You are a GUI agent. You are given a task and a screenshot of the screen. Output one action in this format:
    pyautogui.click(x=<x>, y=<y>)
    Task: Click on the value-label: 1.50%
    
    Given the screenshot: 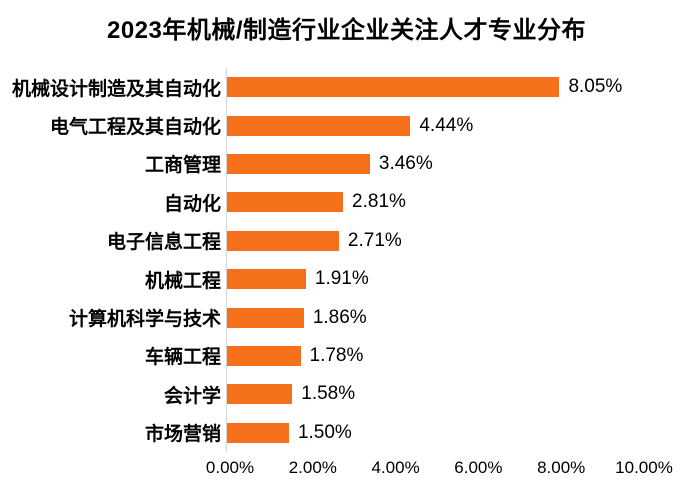 What is the action you would take?
    pyautogui.click(x=324, y=432)
    